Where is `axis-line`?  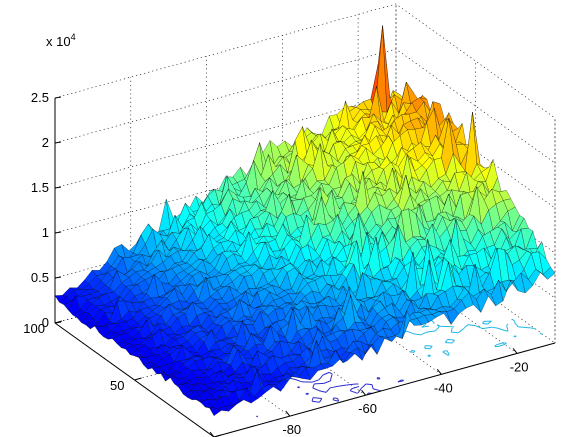 axis-line is located at coordinates (384, 389).